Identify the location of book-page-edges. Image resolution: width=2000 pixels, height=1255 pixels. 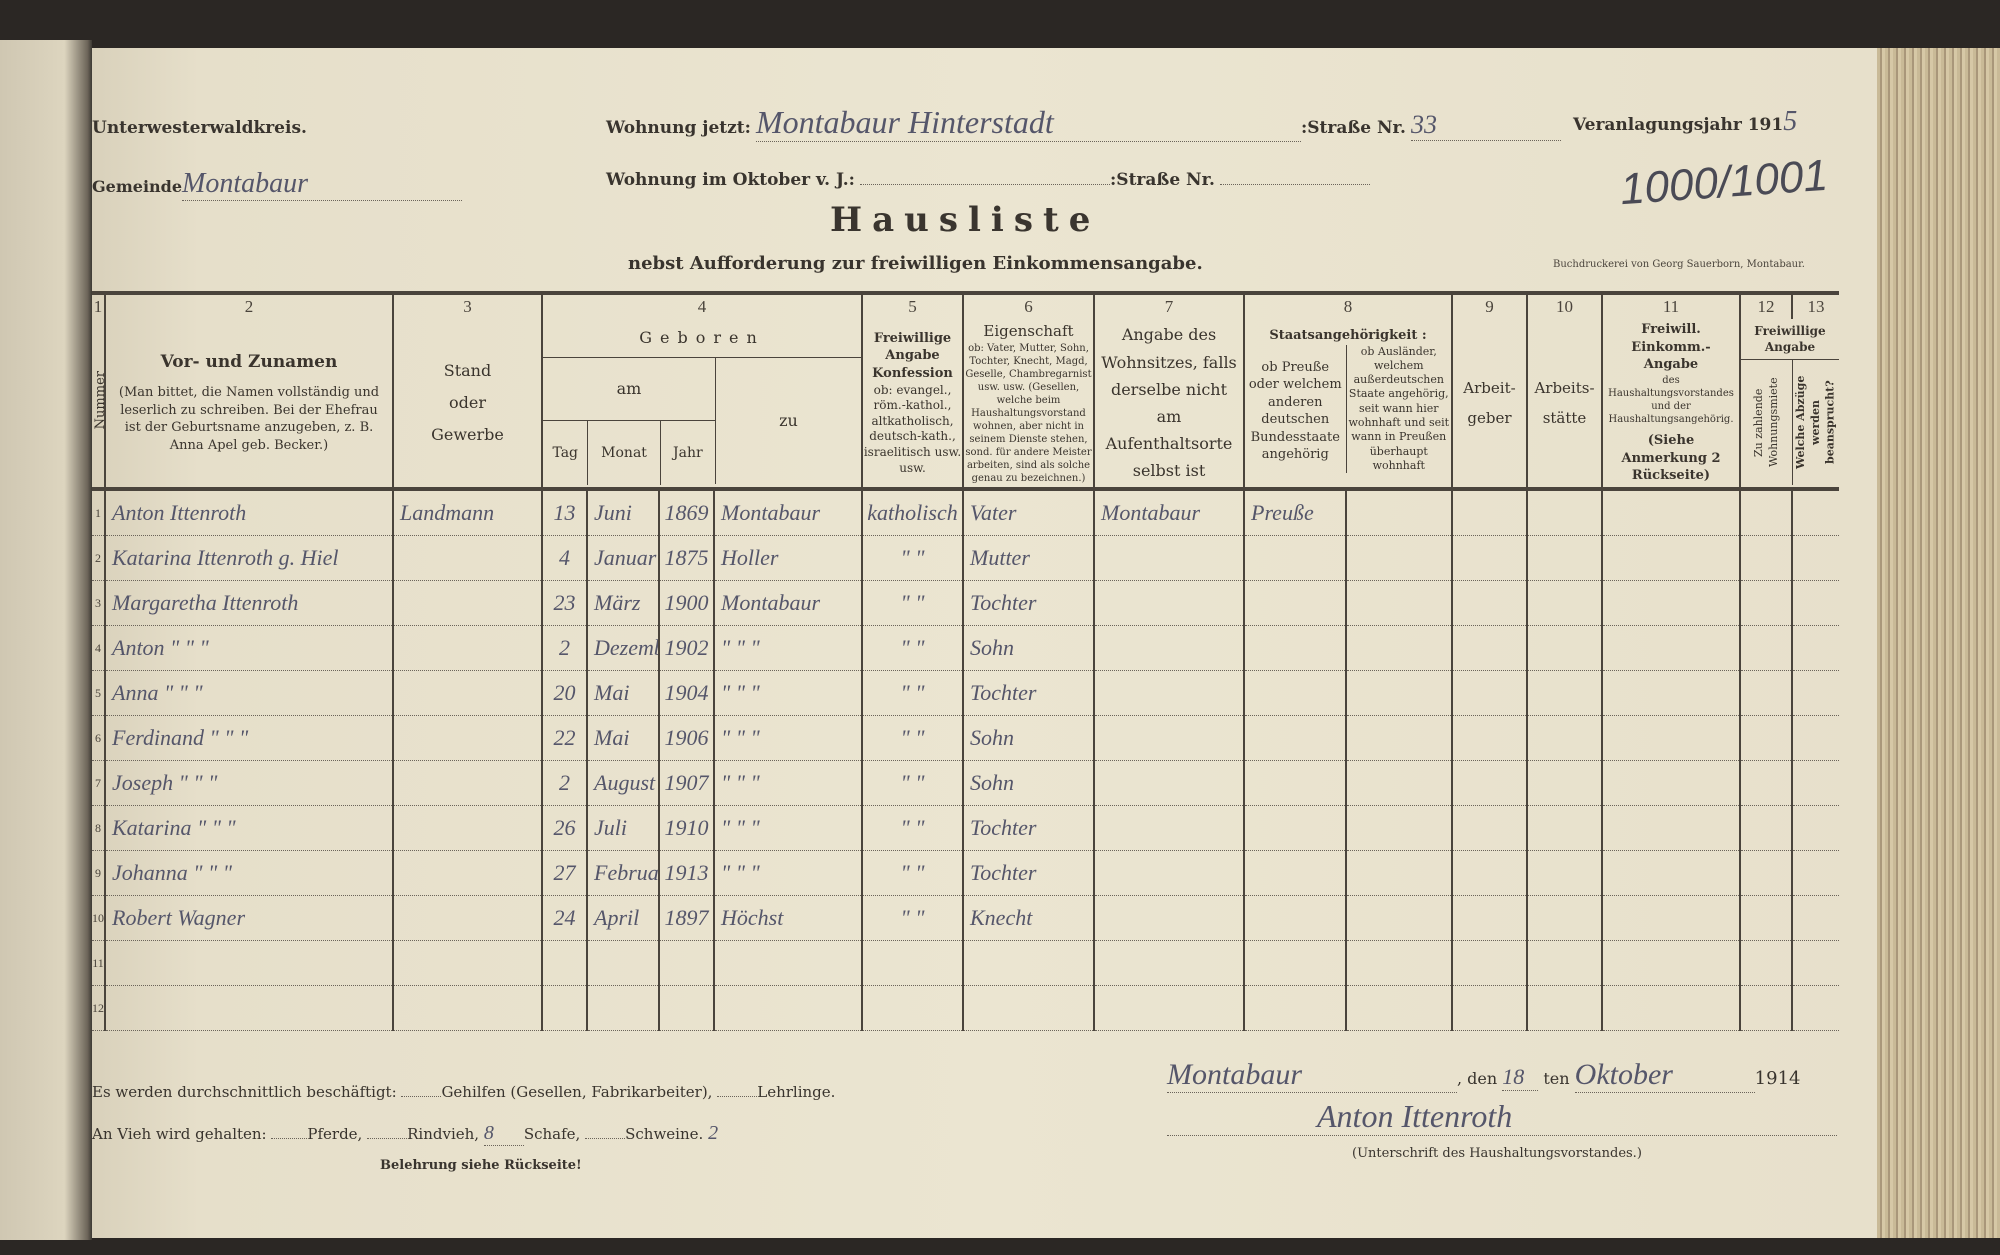
(1938, 643).